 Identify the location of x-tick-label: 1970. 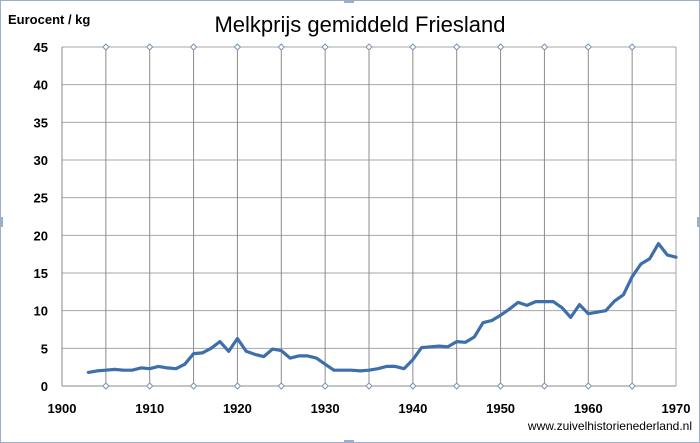
(676, 408).